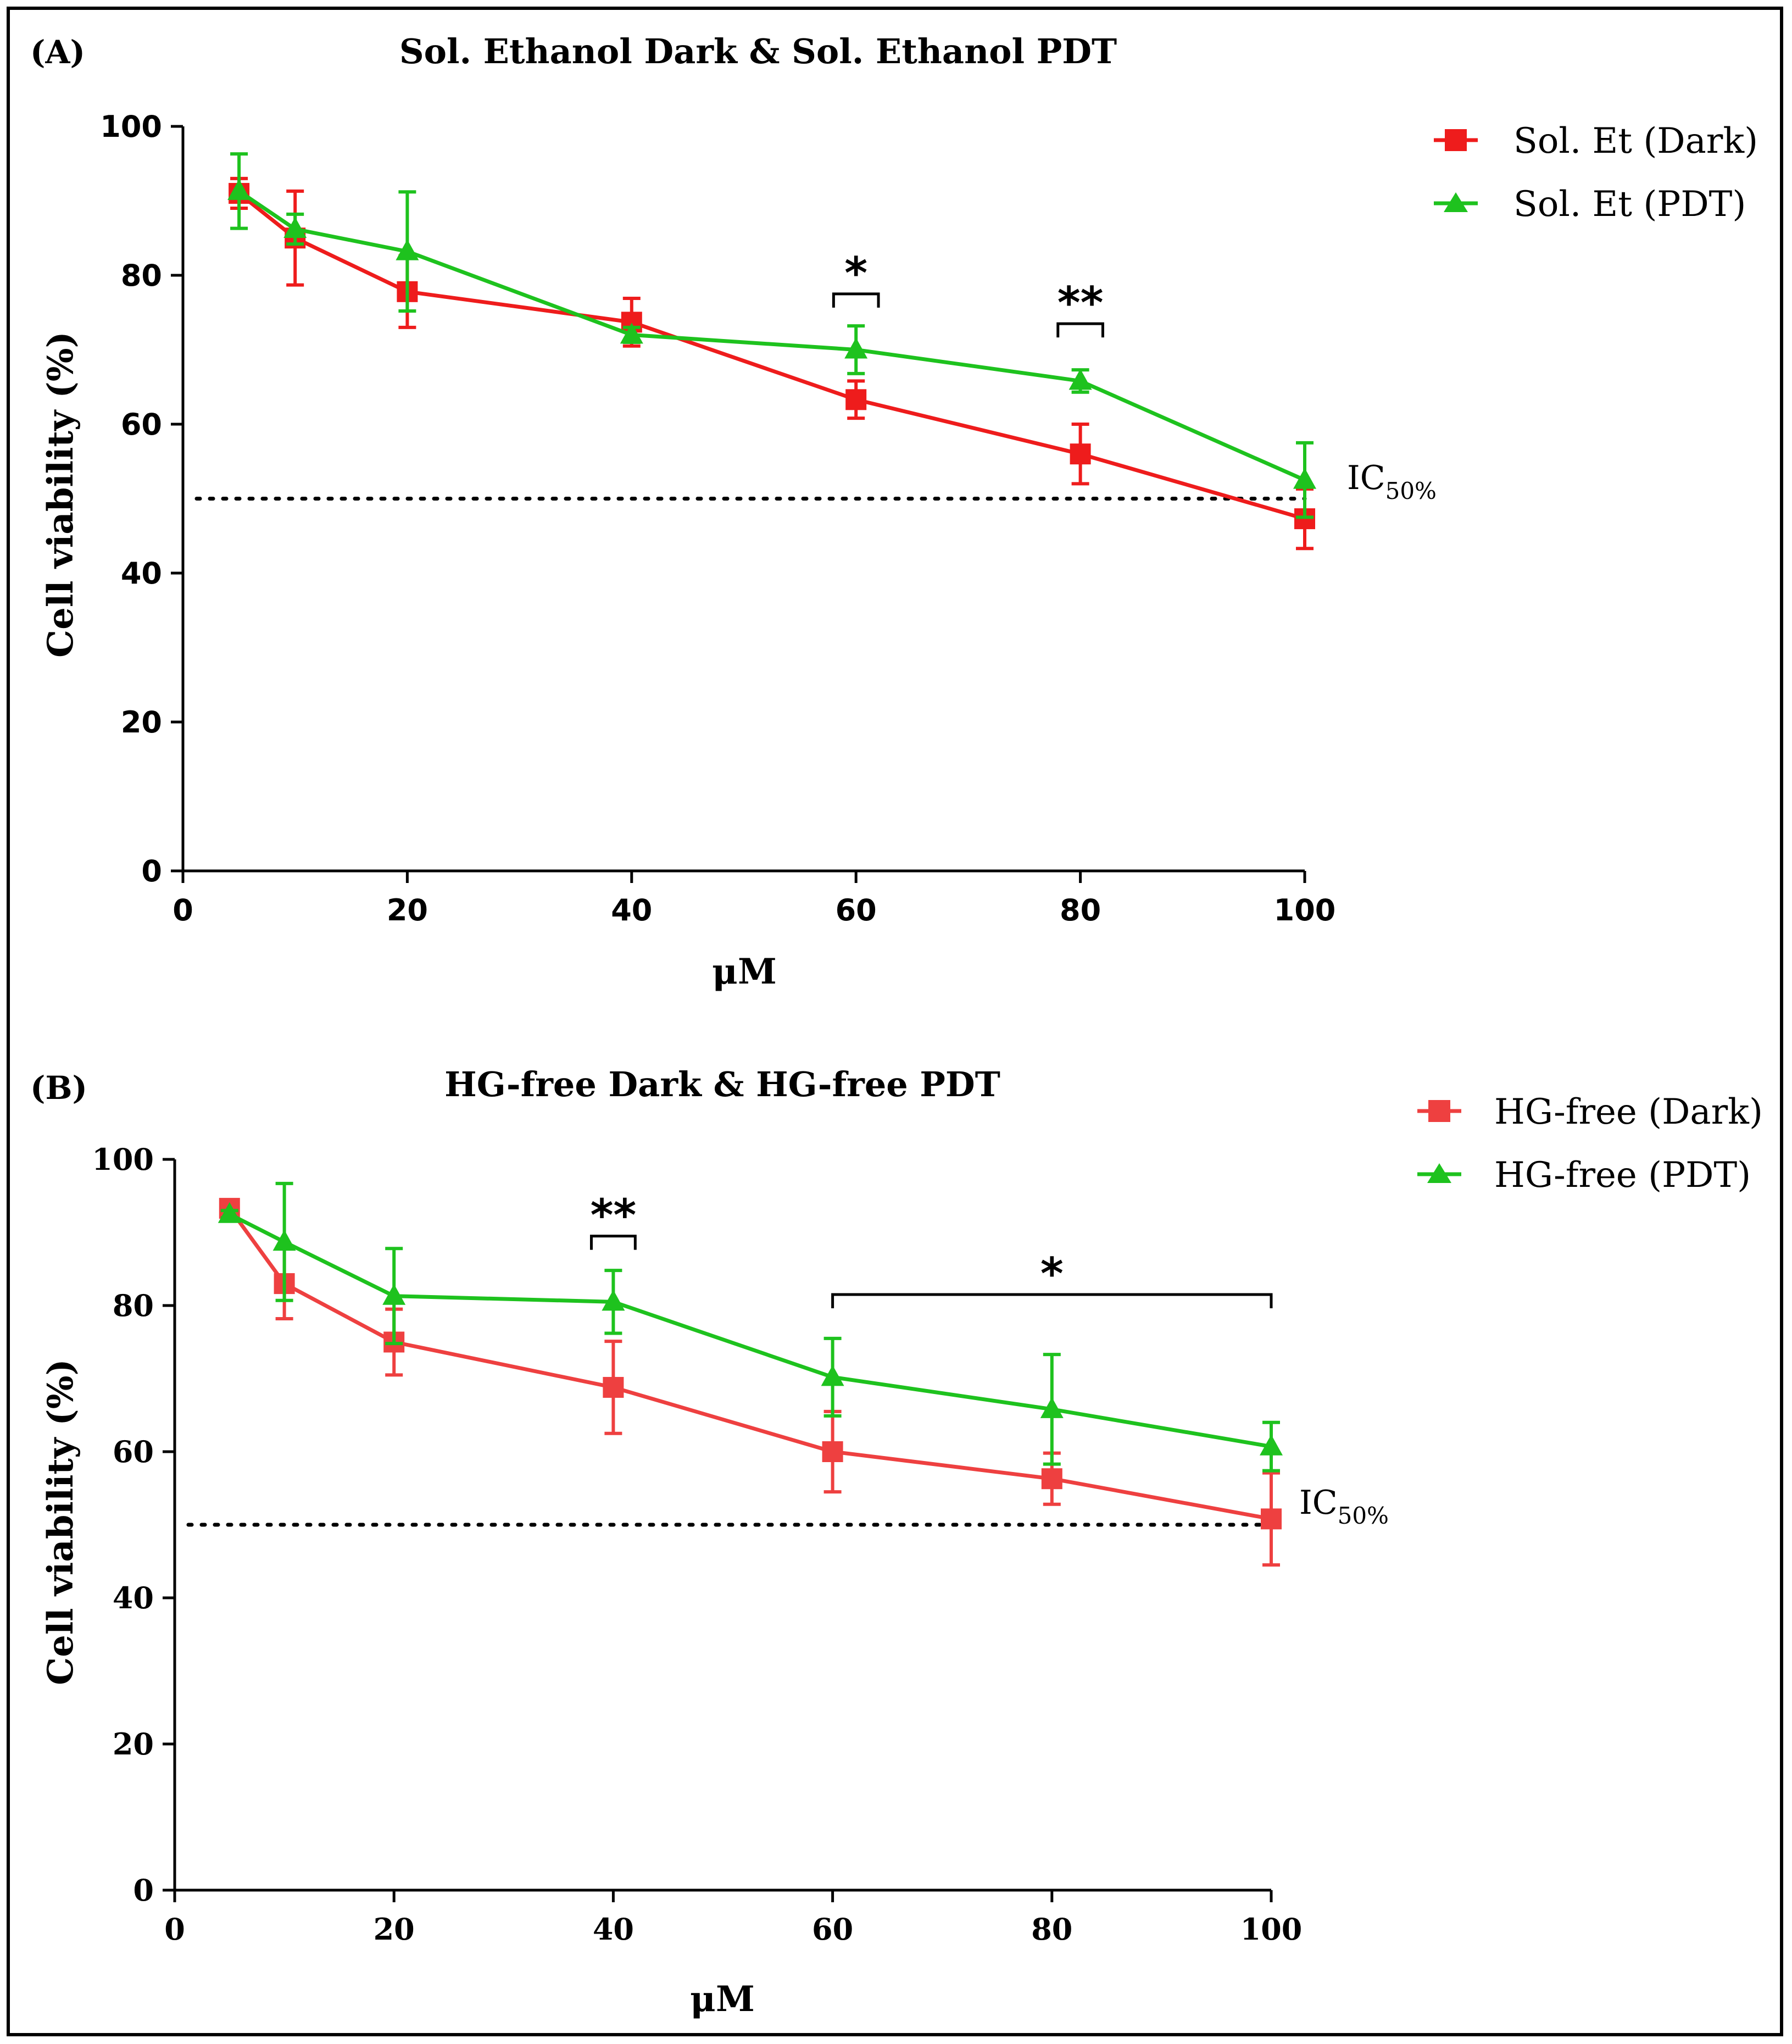 The height and width of the screenshot is (2044, 1792). Describe the element at coordinates (1456, 202) in the screenshot. I see `legend-a-pdt-marker` at that location.